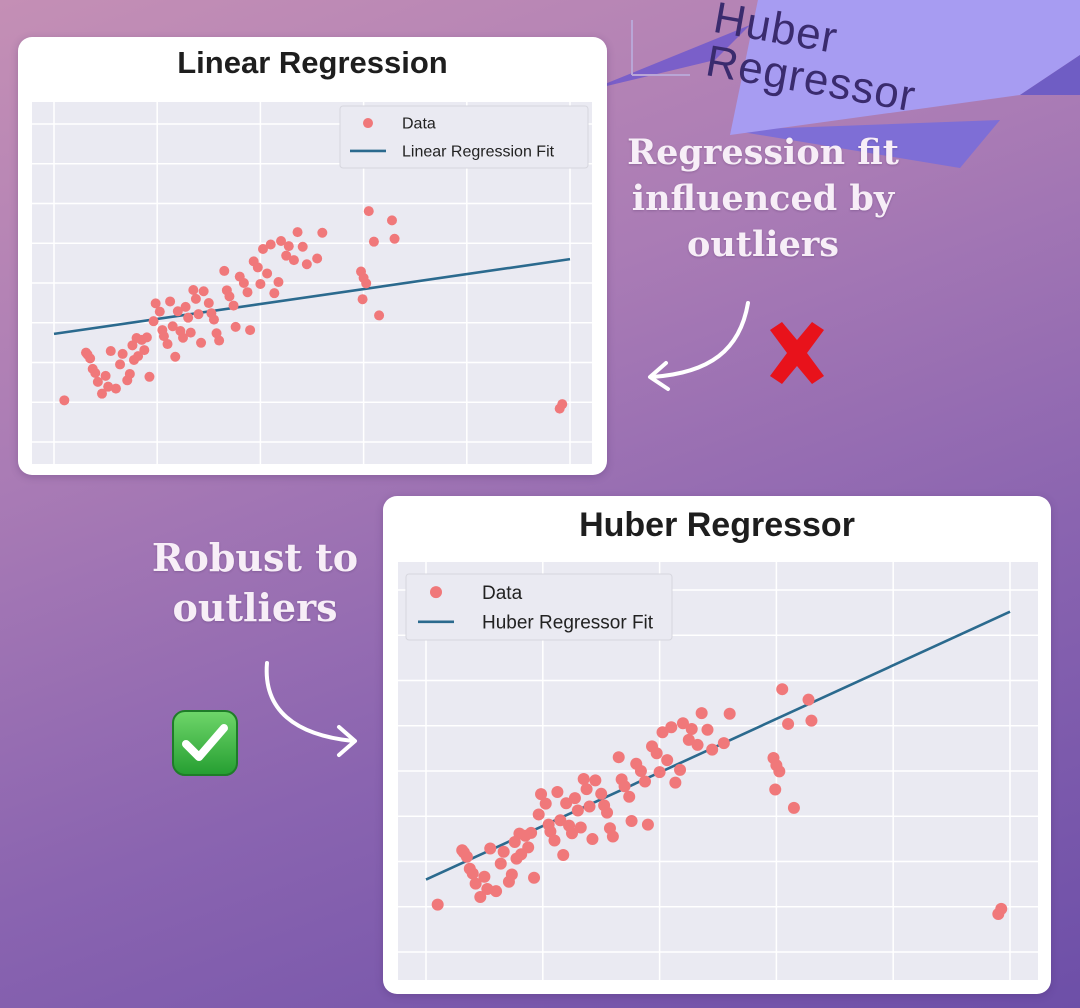  What do you see at coordinates (1050, 75) in the screenshot?
I see `banner-fold` at bounding box center [1050, 75].